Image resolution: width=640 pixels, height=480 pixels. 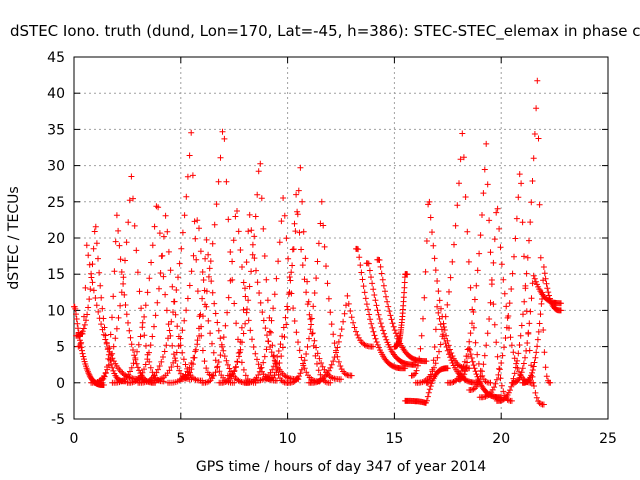 I want to click on series-arc, so click(x=479, y=272).